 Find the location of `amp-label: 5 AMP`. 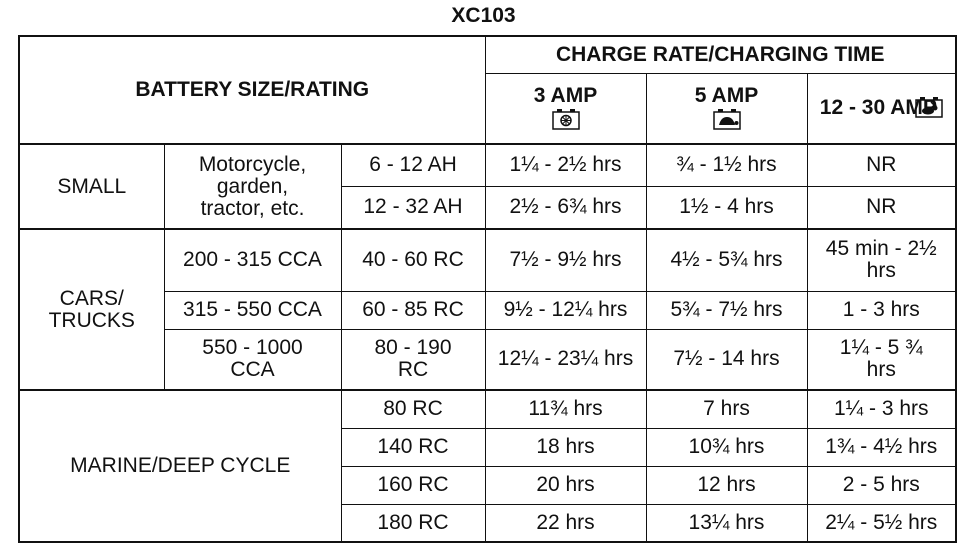

amp-label: 5 AMP is located at coordinates (726, 96).